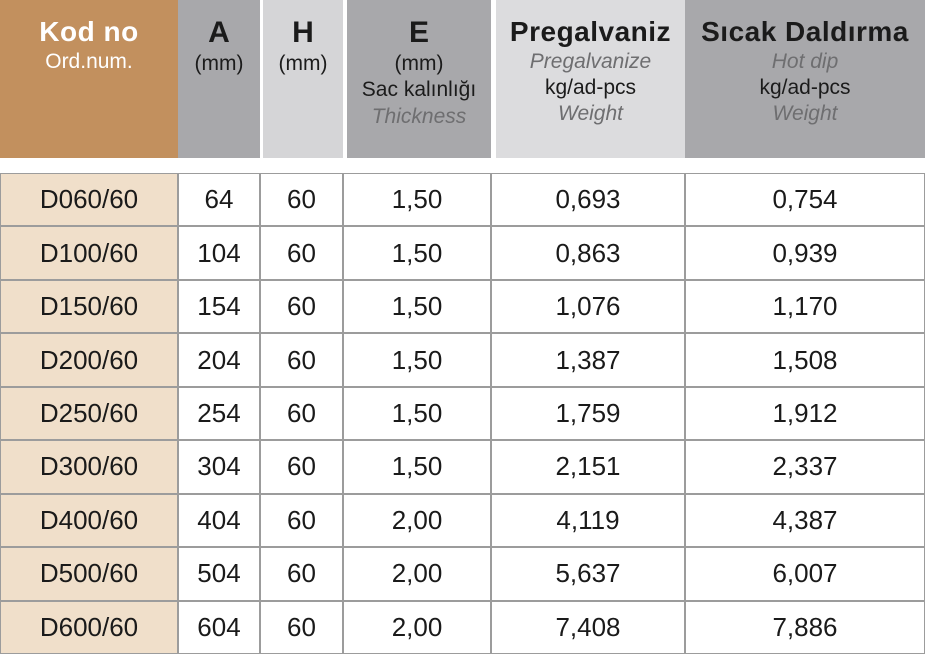  What do you see at coordinates (805, 574) in the screenshot?
I see `cell-hot_dip_kg: 6,007` at bounding box center [805, 574].